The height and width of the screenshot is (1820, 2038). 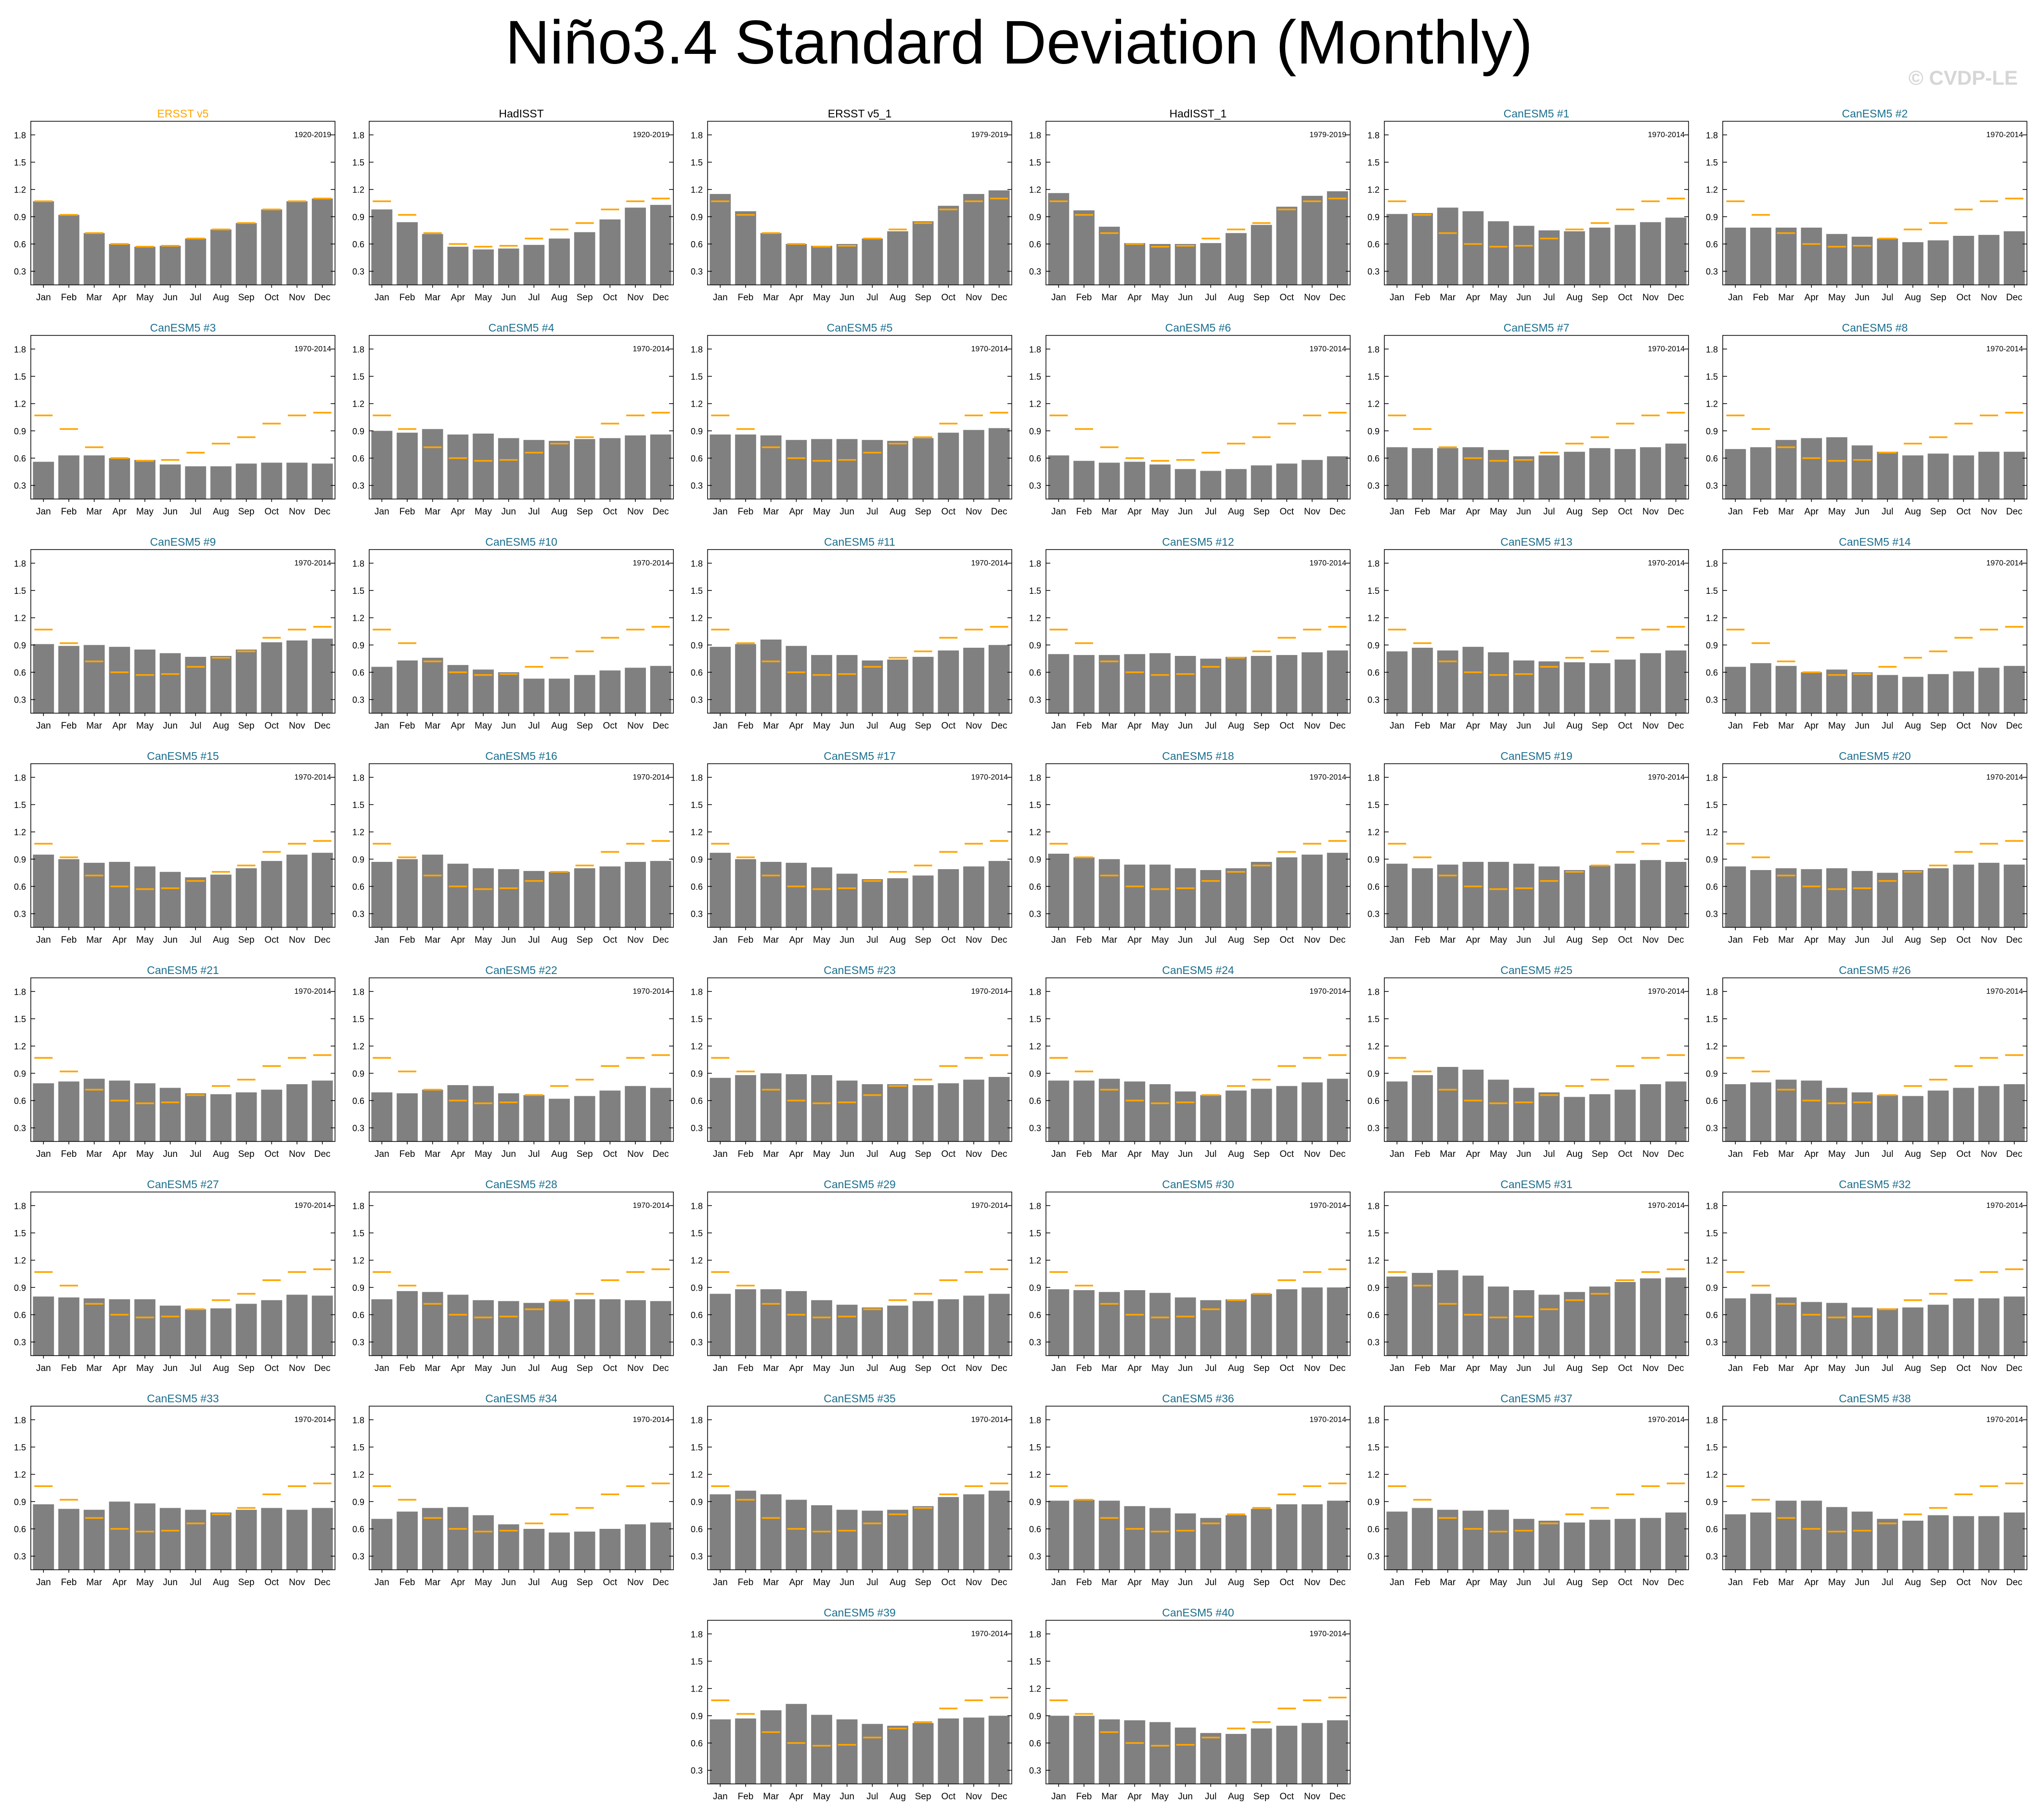 What do you see at coordinates (183, 970) in the screenshot?
I see `panel-title: CanESM5 #21` at bounding box center [183, 970].